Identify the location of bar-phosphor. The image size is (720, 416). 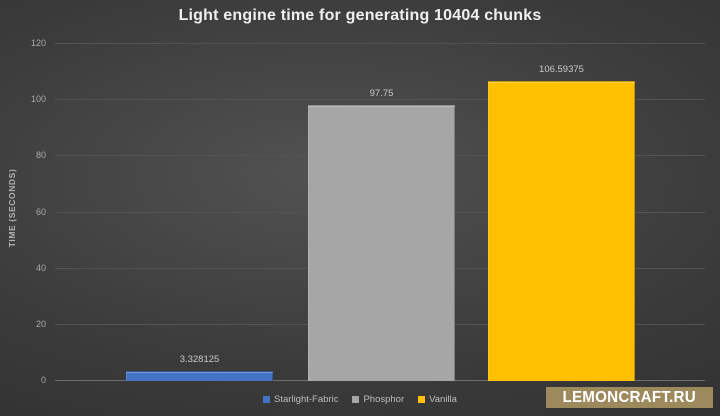
(381, 243).